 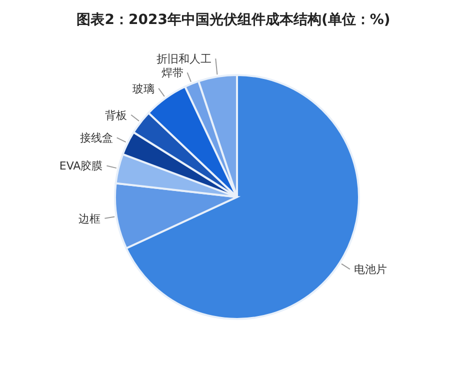 What do you see at coordinates (81, 166) in the screenshot?
I see `slice-label: EVA胶膜` at bounding box center [81, 166].